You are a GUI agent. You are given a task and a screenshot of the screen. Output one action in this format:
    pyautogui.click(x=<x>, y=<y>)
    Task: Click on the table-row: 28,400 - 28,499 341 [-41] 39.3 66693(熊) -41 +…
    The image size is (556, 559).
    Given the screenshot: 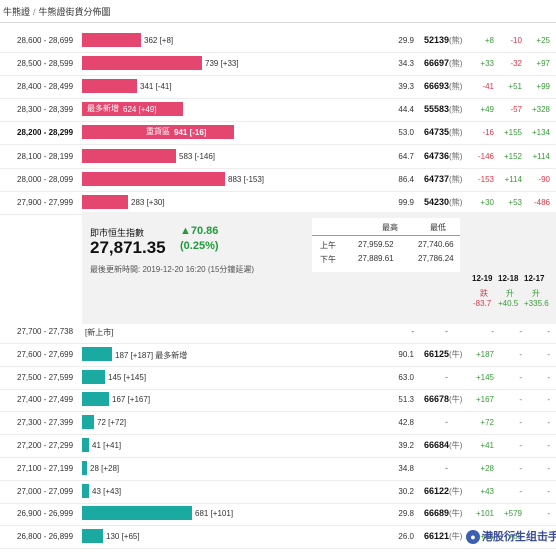 What is the action you would take?
    pyautogui.click(x=278, y=88)
    